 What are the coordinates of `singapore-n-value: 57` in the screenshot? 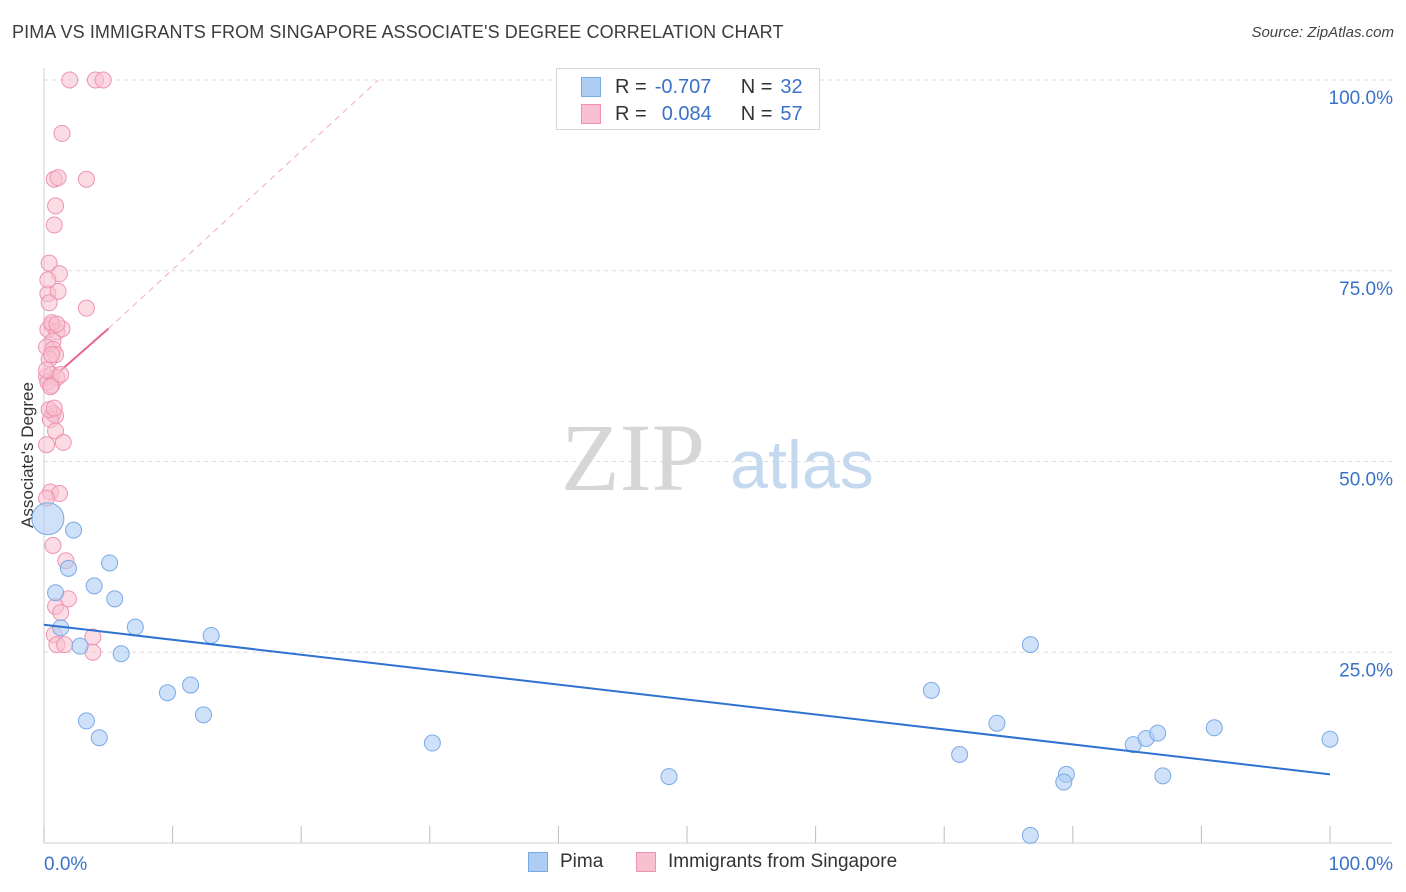 It's located at (791, 113).